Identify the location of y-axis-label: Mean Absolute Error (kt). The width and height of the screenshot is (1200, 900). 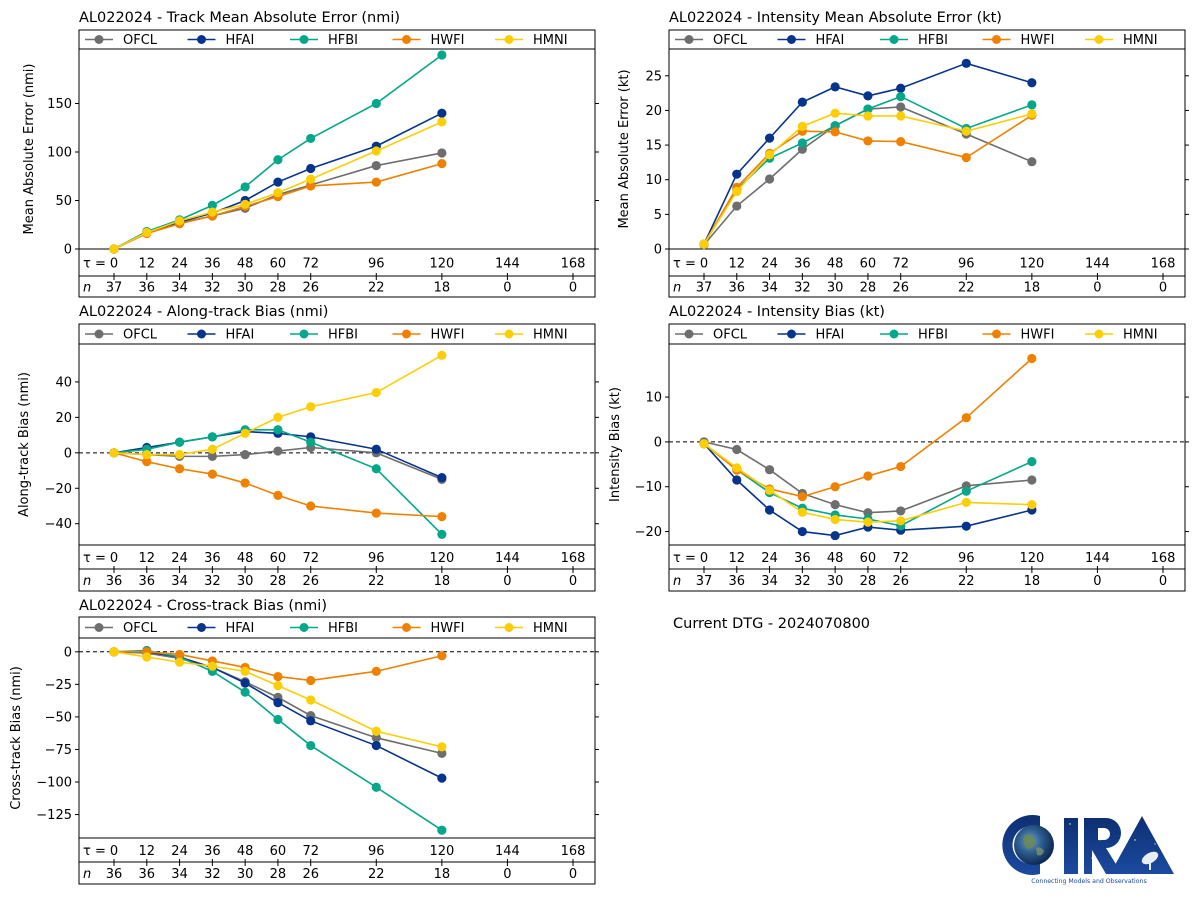
(624, 148).